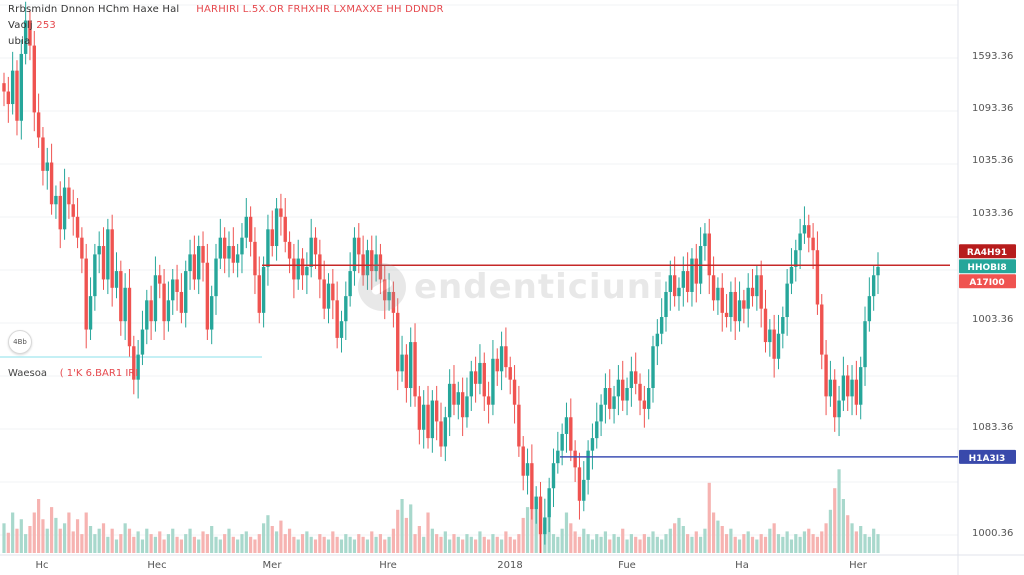 This screenshot has height=575, width=1024. What do you see at coordinates (32, 25) in the screenshot?
I see `volume-legend: Vaolj 253` at bounding box center [32, 25].